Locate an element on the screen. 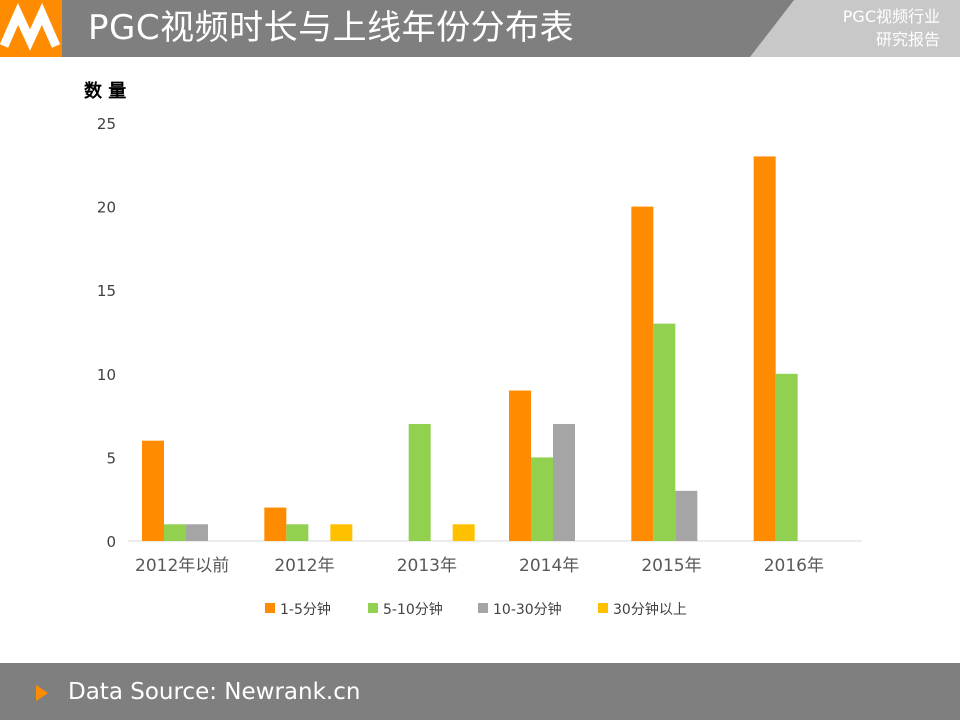  header-bar: PGC视频时长与上线年份分布表 PGC视频行业 研究报告 is located at coordinates (480, 28).